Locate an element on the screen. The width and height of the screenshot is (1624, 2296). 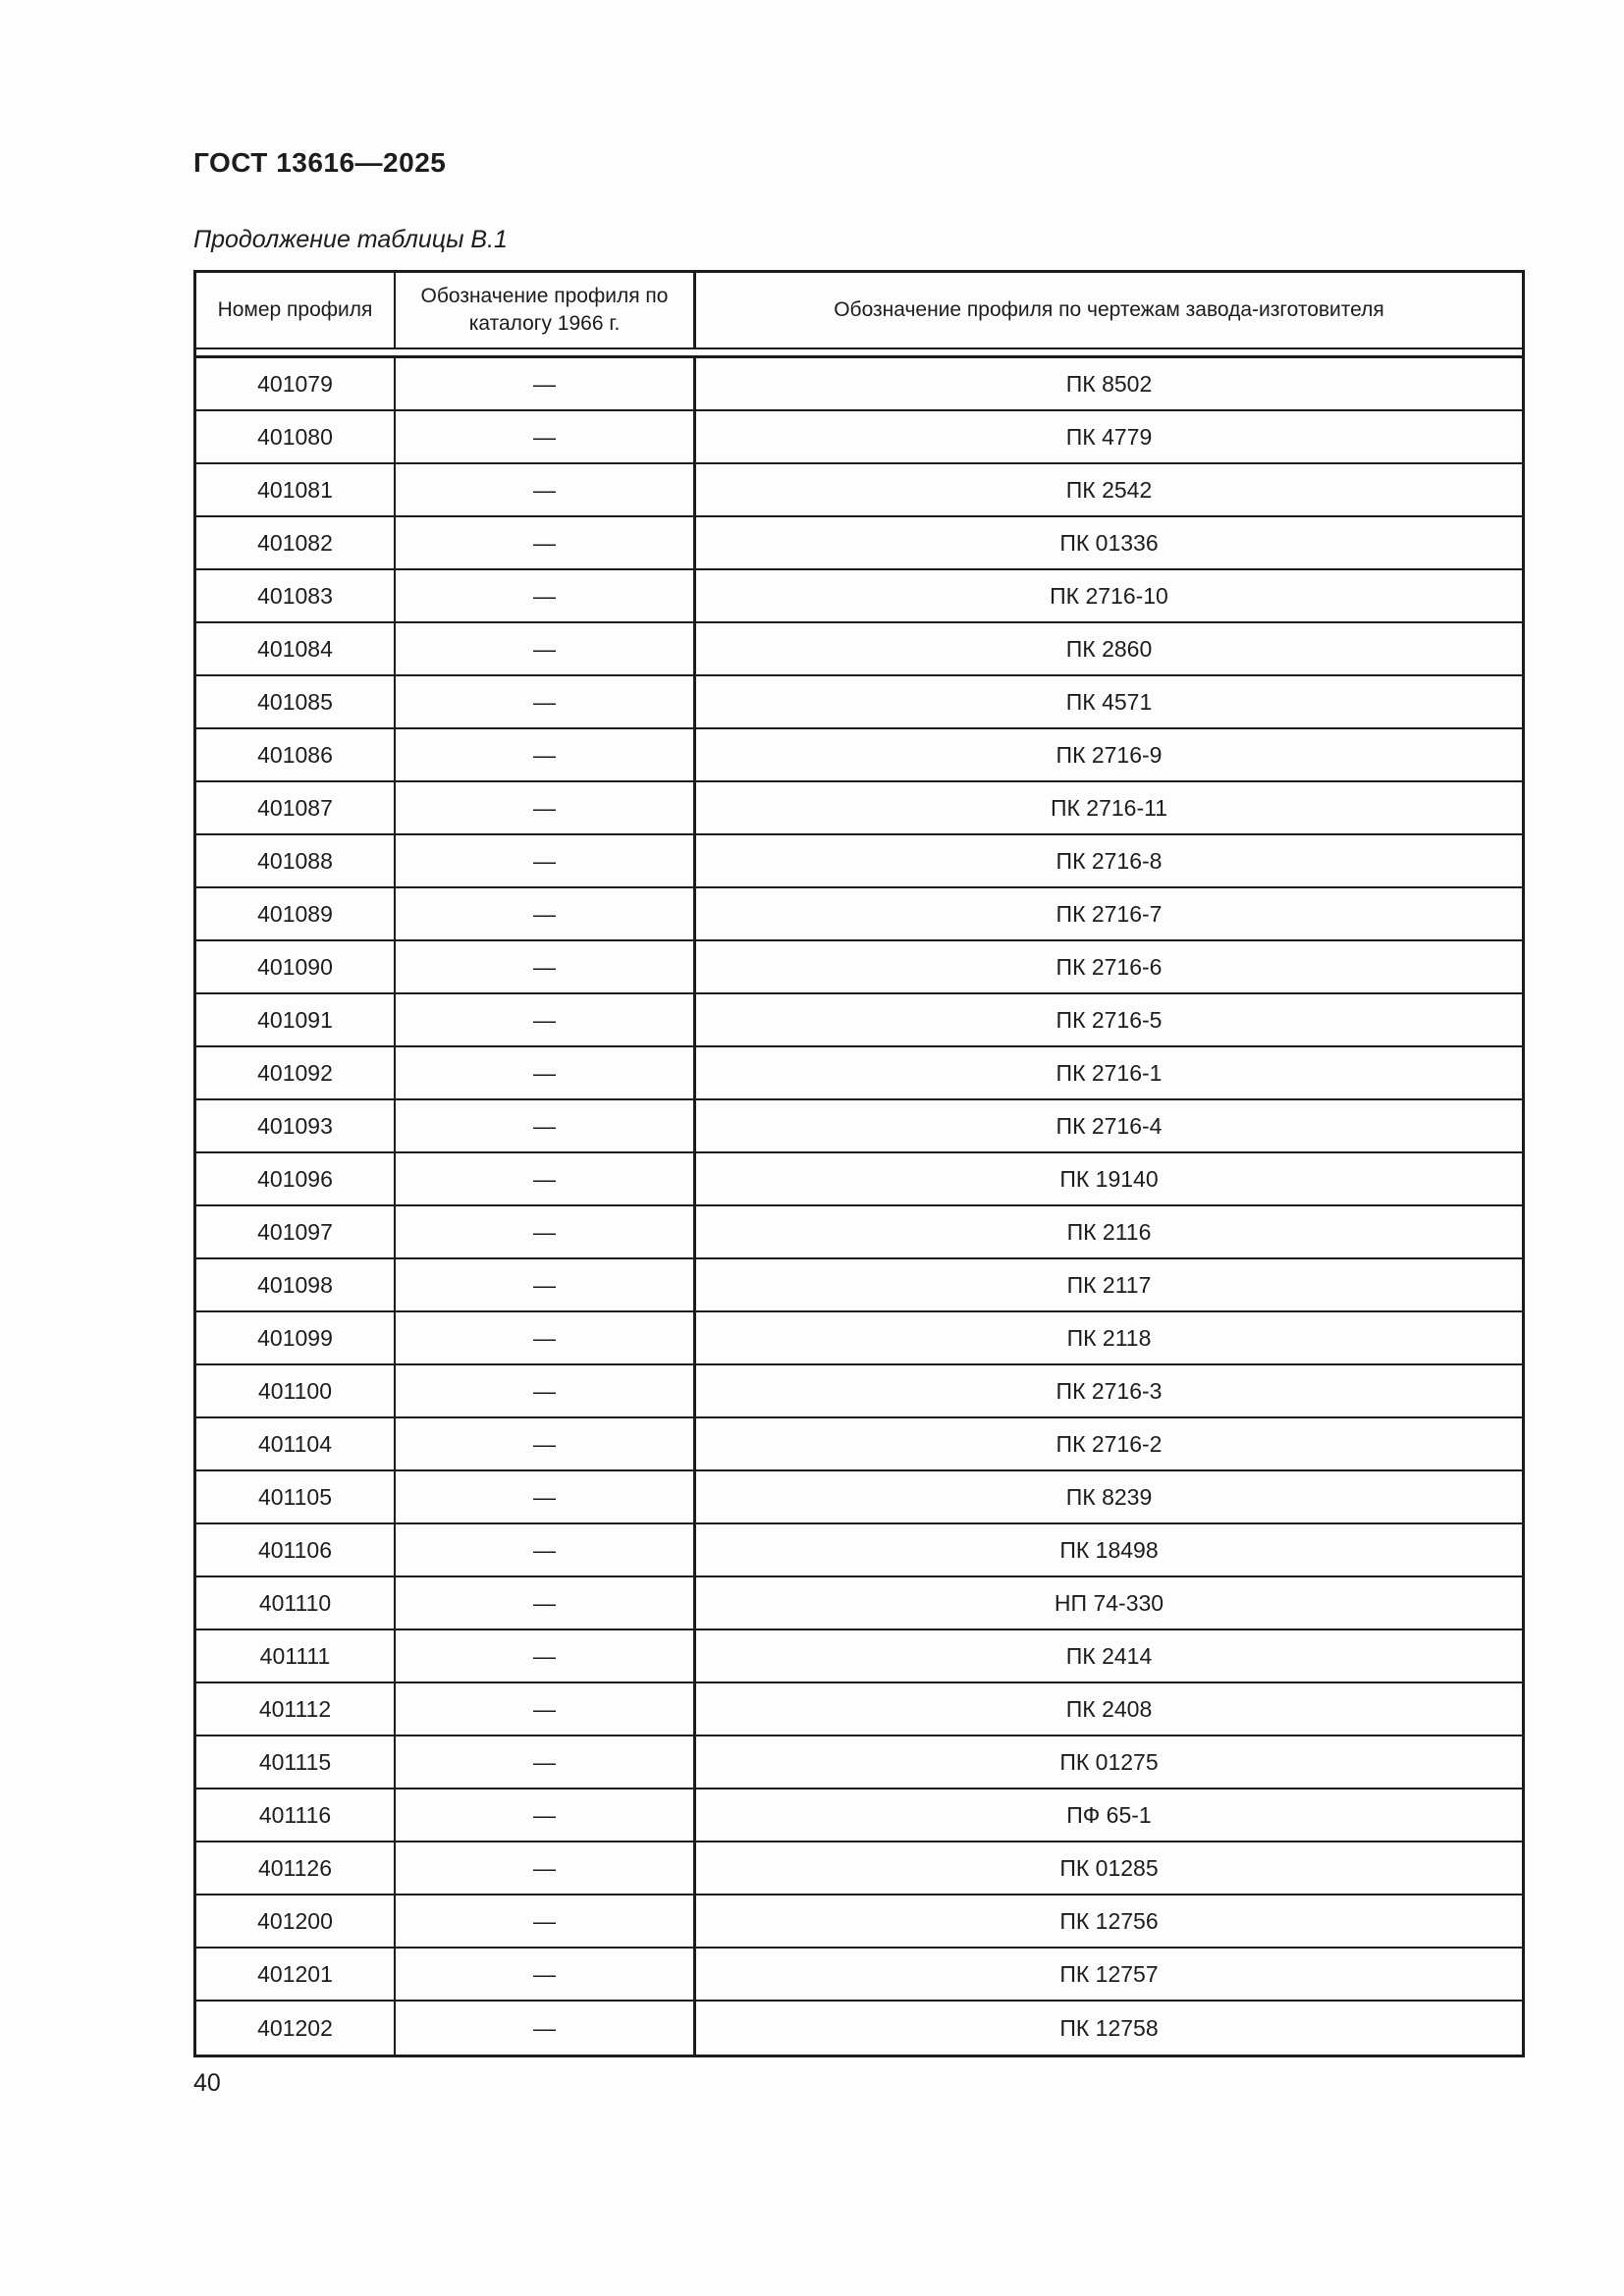
header-catalog-1966-designation: Обозначение профиля по каталогу 1966 г. is located at coordinates (546, 310).